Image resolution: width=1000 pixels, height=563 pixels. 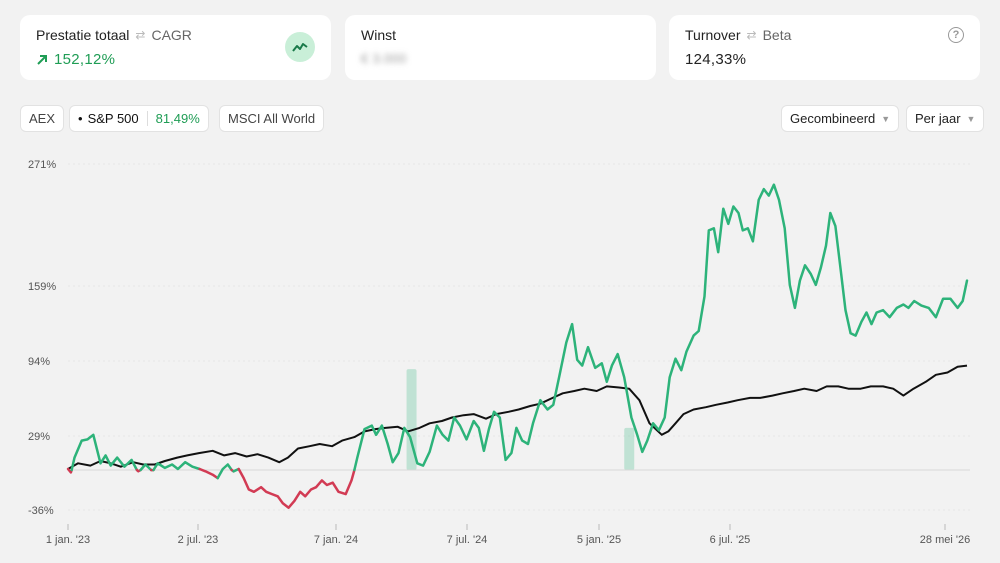 I want to click on turnover-label: Turnover, so click(x=713, y=35).